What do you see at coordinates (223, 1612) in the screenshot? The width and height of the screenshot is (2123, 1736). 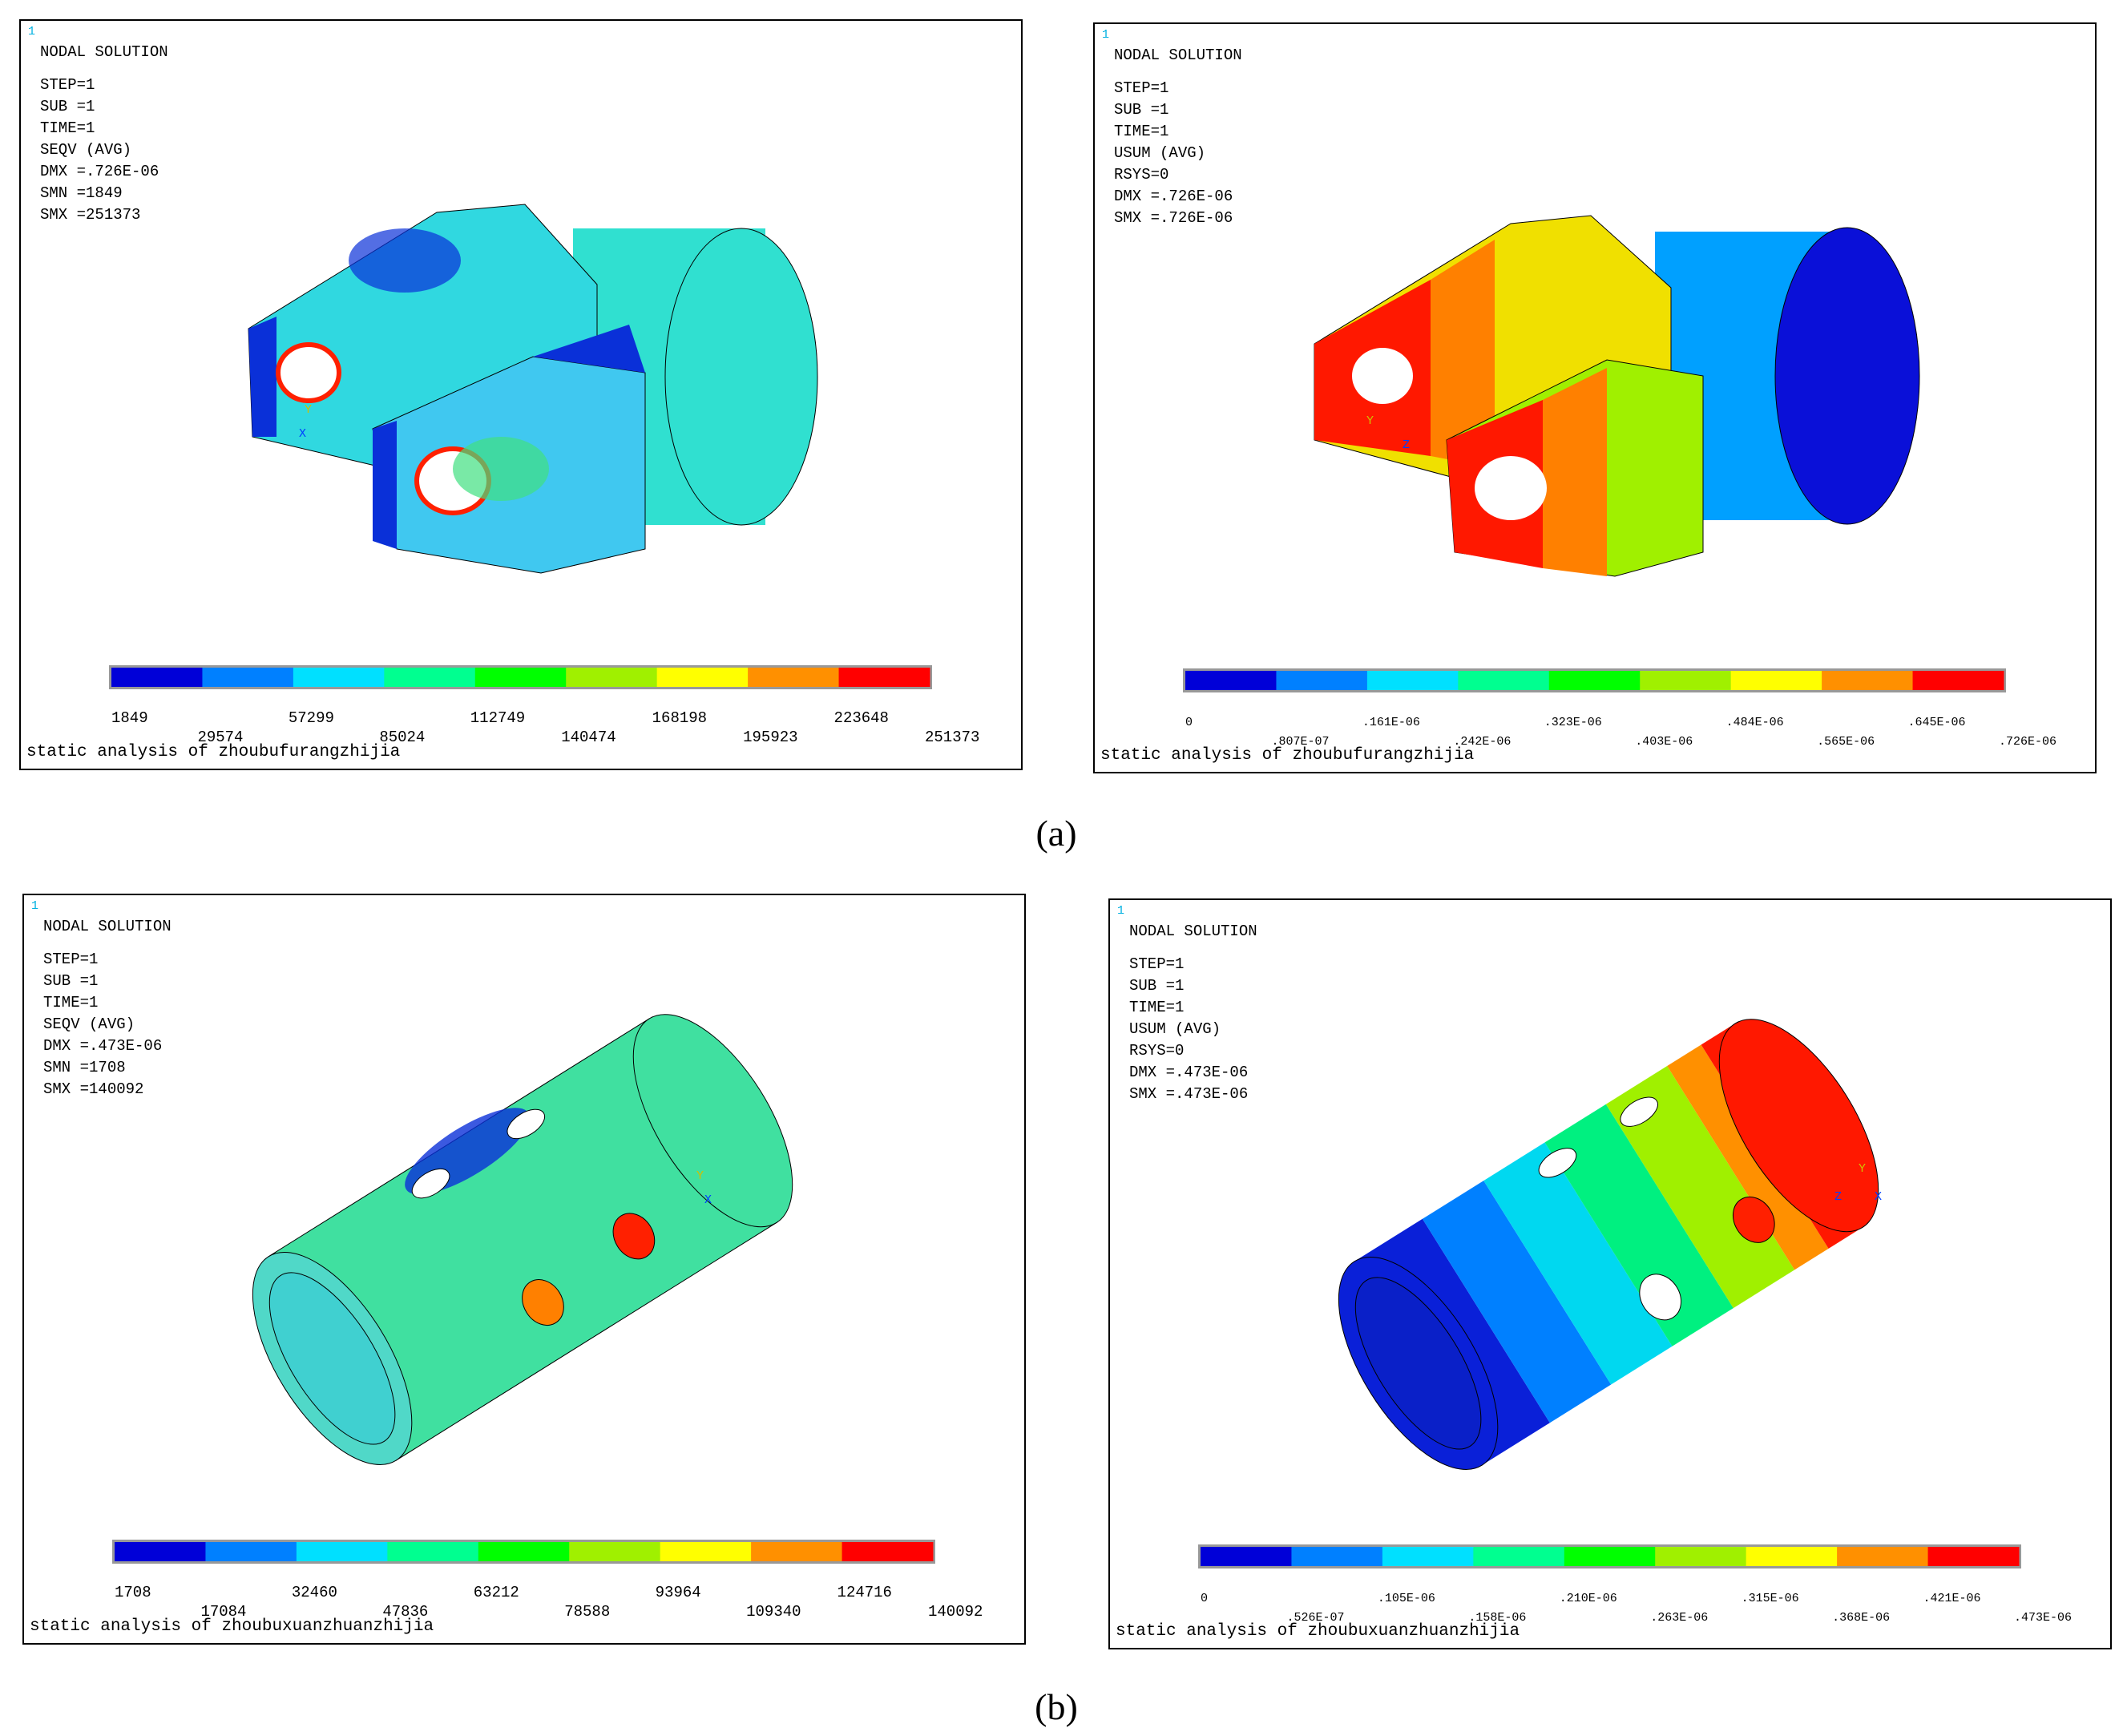 I see `legend-label: 17084` at bounding box center [223, 1612].